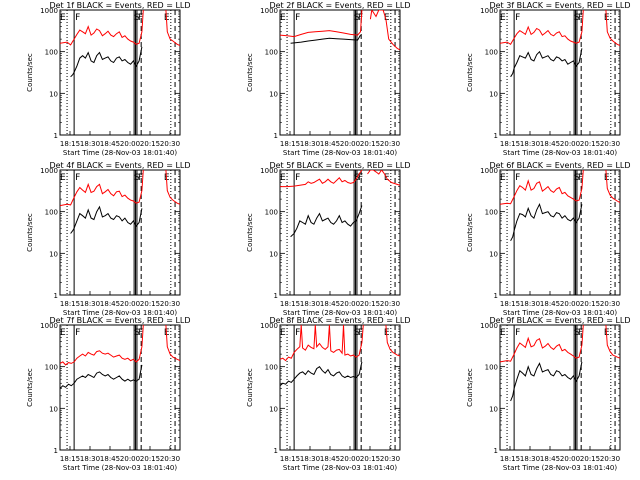  I want to click on panel-title: Det 6f BLACK = Events, RED = LLD, so click(559, 165).